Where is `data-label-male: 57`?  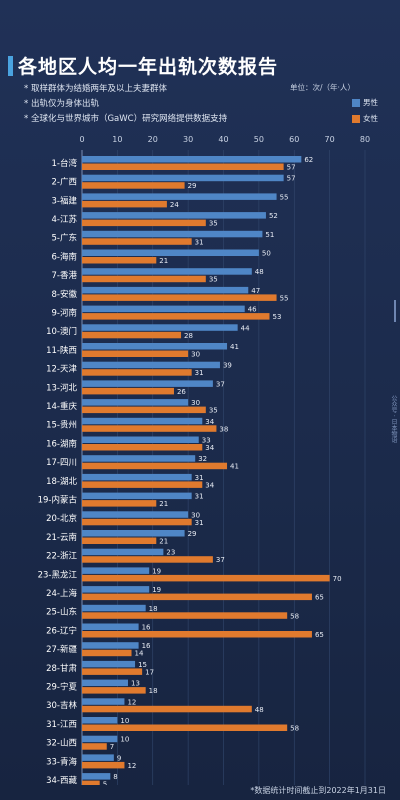 data-label-male: 57 is located at coordinates (291, 179).